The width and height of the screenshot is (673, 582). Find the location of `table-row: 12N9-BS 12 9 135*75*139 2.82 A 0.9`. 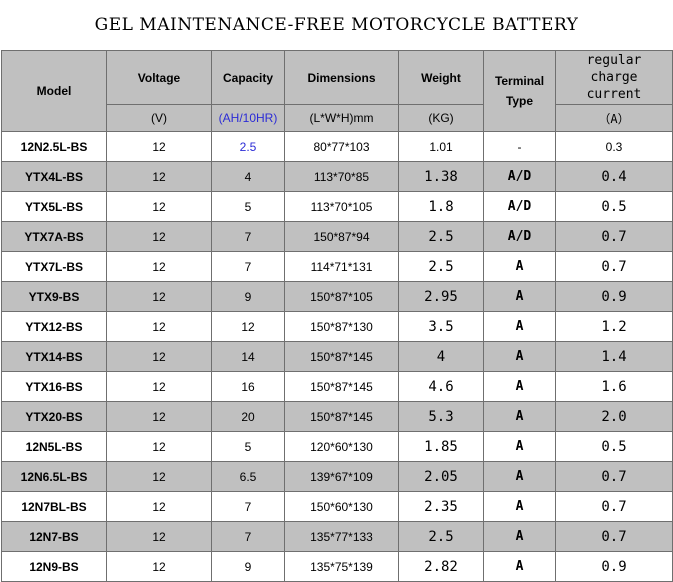

table-row: 12N9-BS 12 9 135*75*139 2.82 A 0.9 is located at coordinates (337, 566).